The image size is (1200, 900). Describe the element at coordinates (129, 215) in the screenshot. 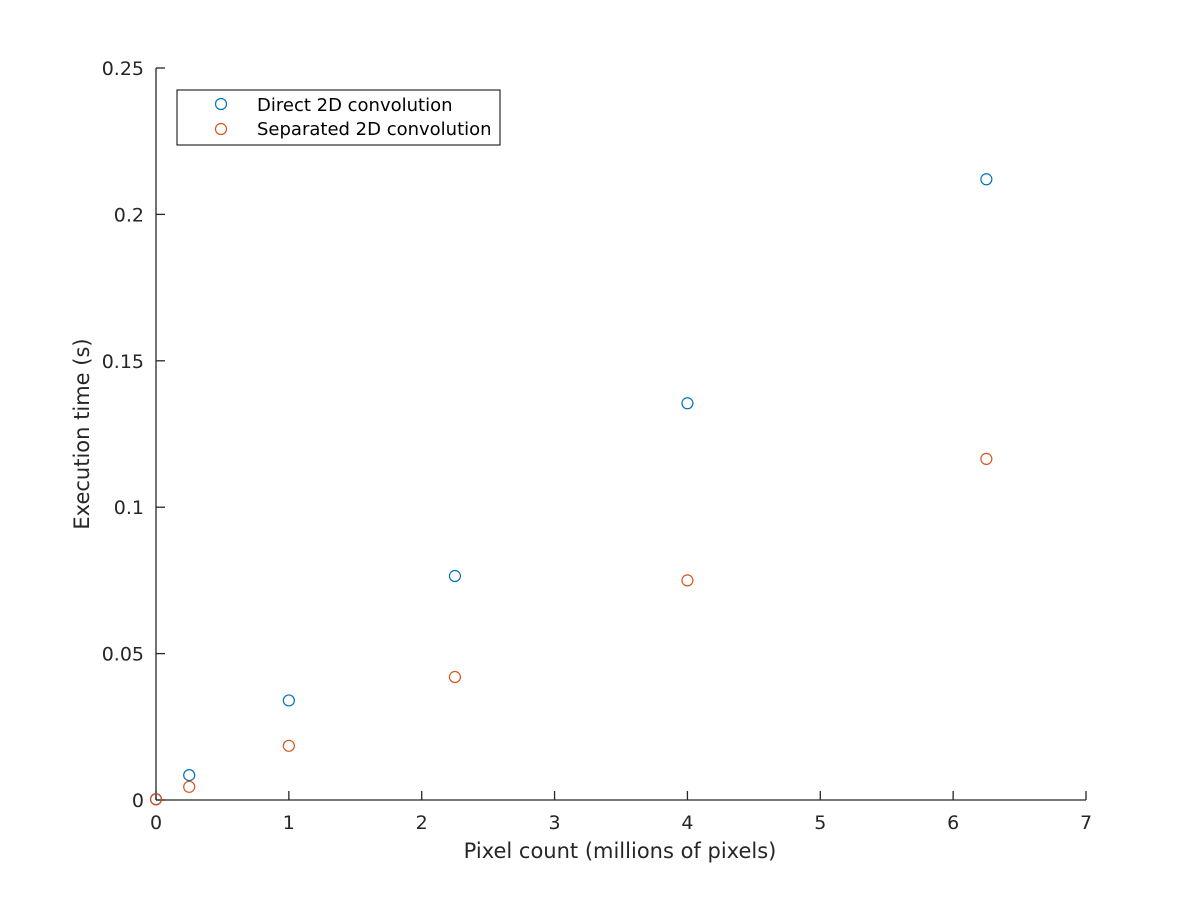

I see `y-tick-label: 0.2` at that location.